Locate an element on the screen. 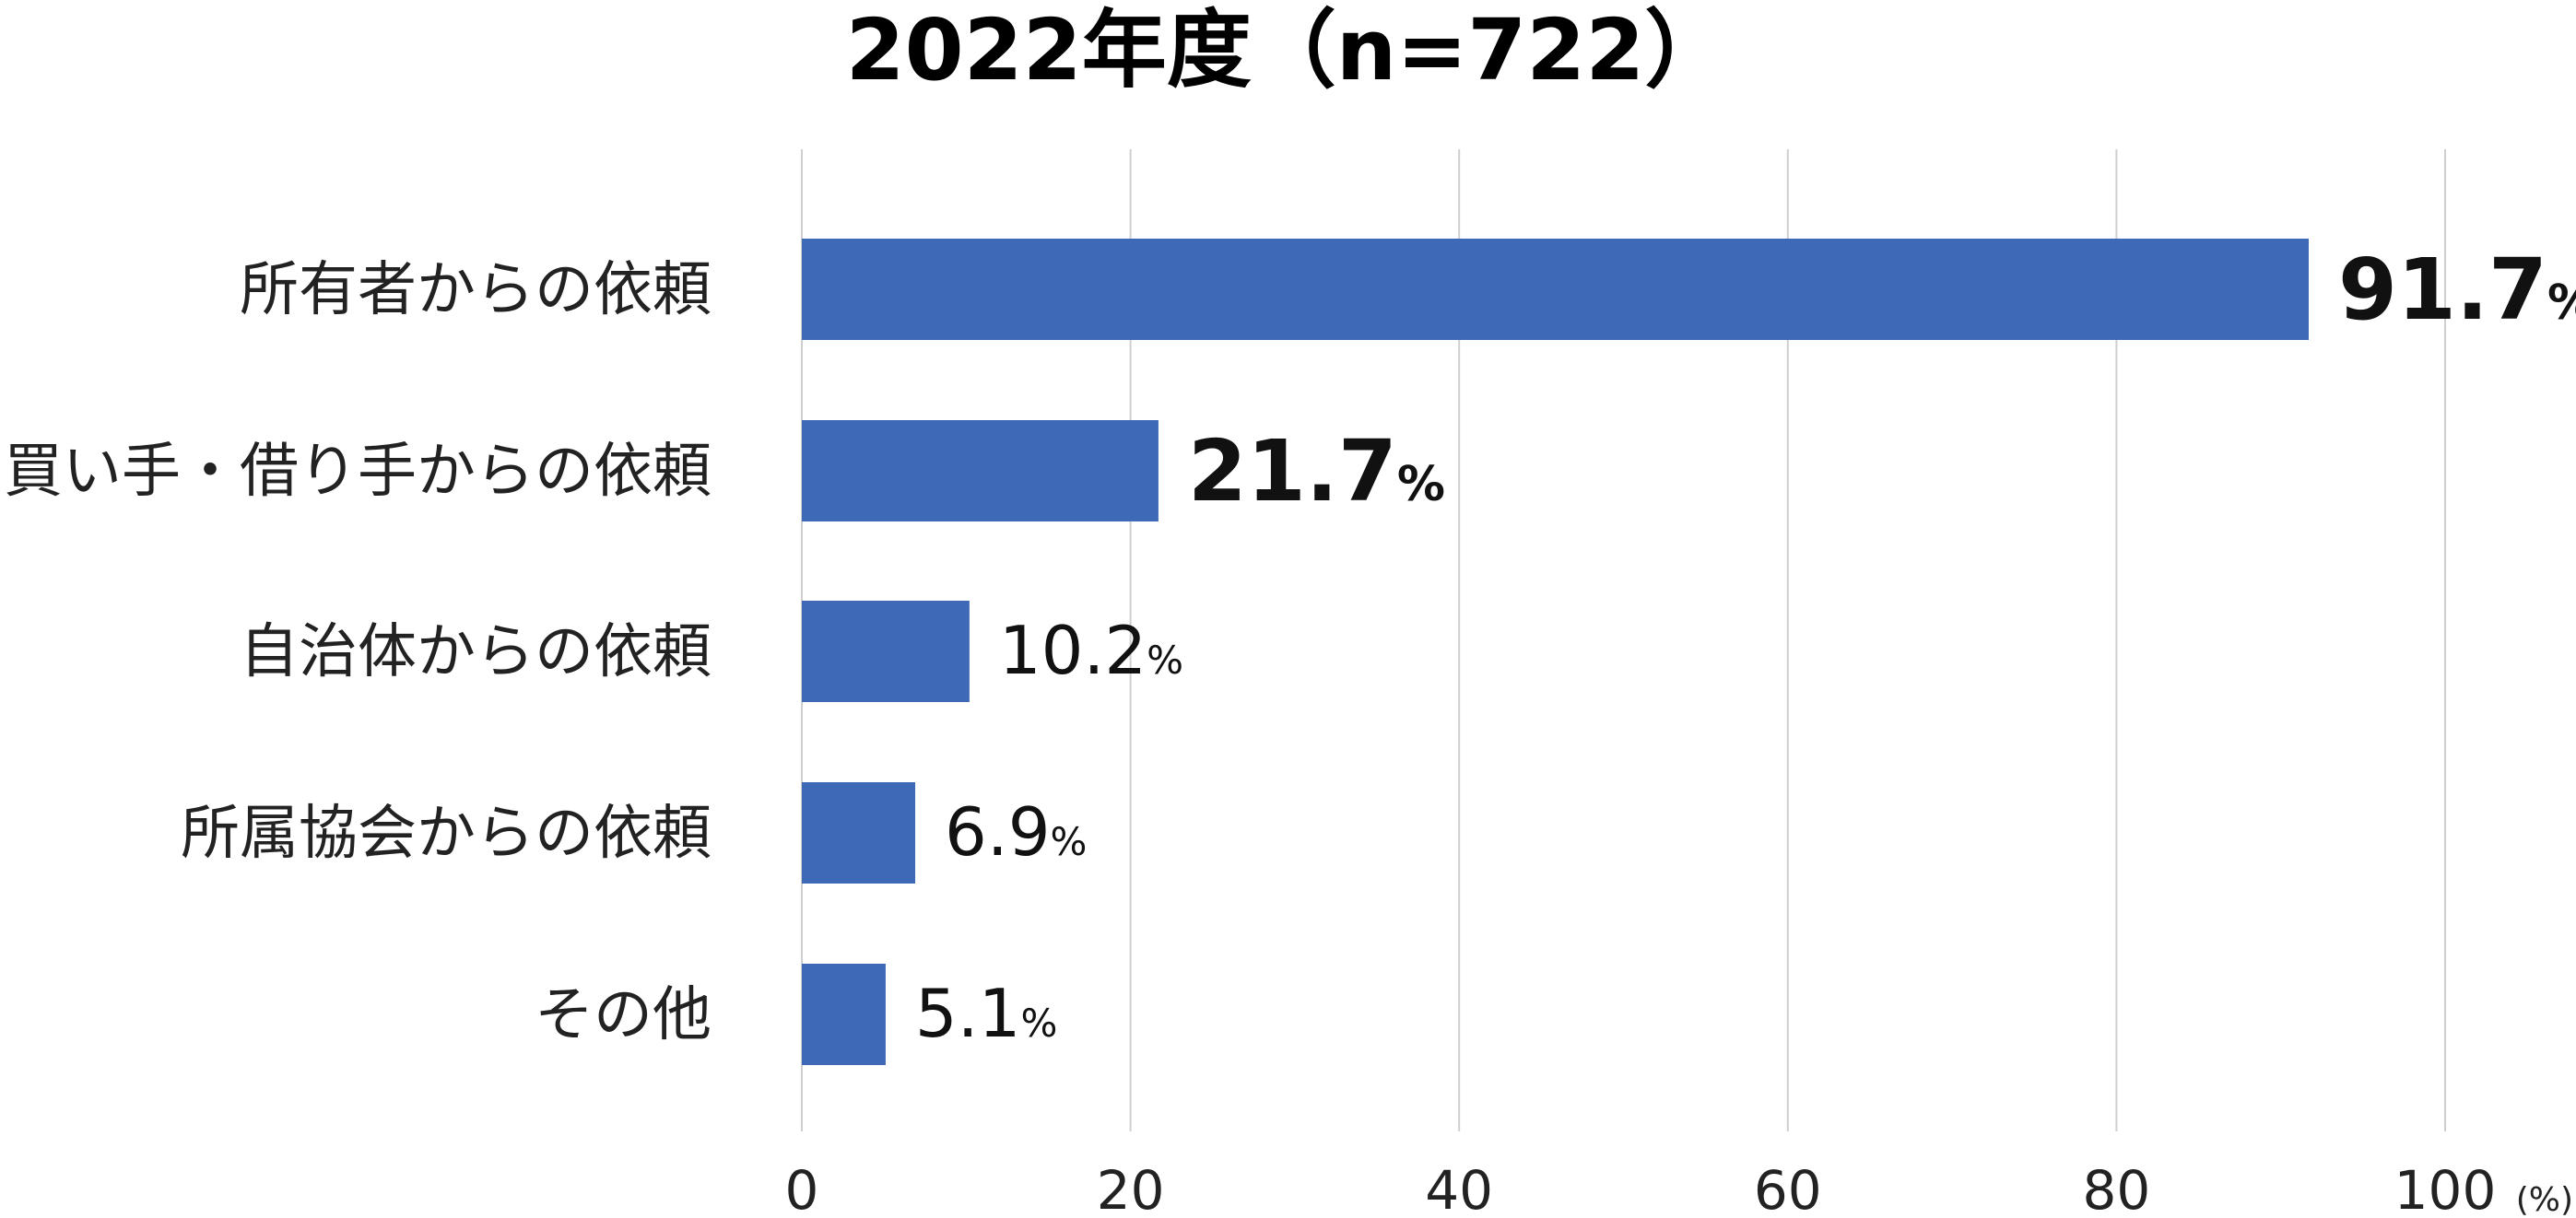  value-label-3: 10.2% is located at coordinates (1091, 650).